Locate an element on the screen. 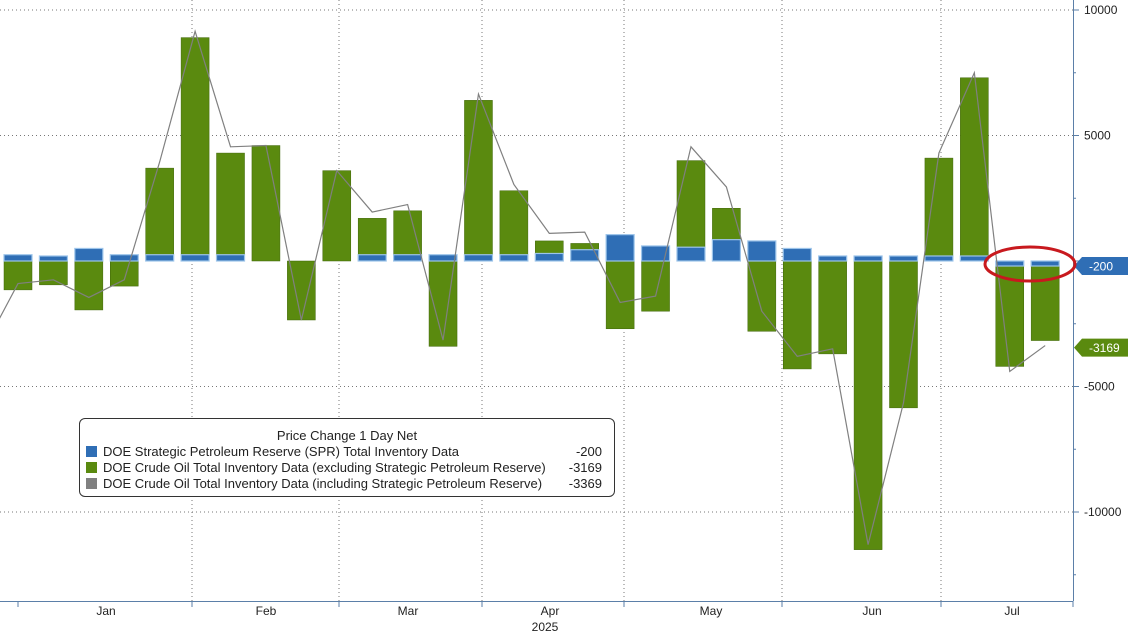 The height and width of the screenshot is (639, 1128). legend-swatch-crude-ex-spr is located at coordinates (91, 467).